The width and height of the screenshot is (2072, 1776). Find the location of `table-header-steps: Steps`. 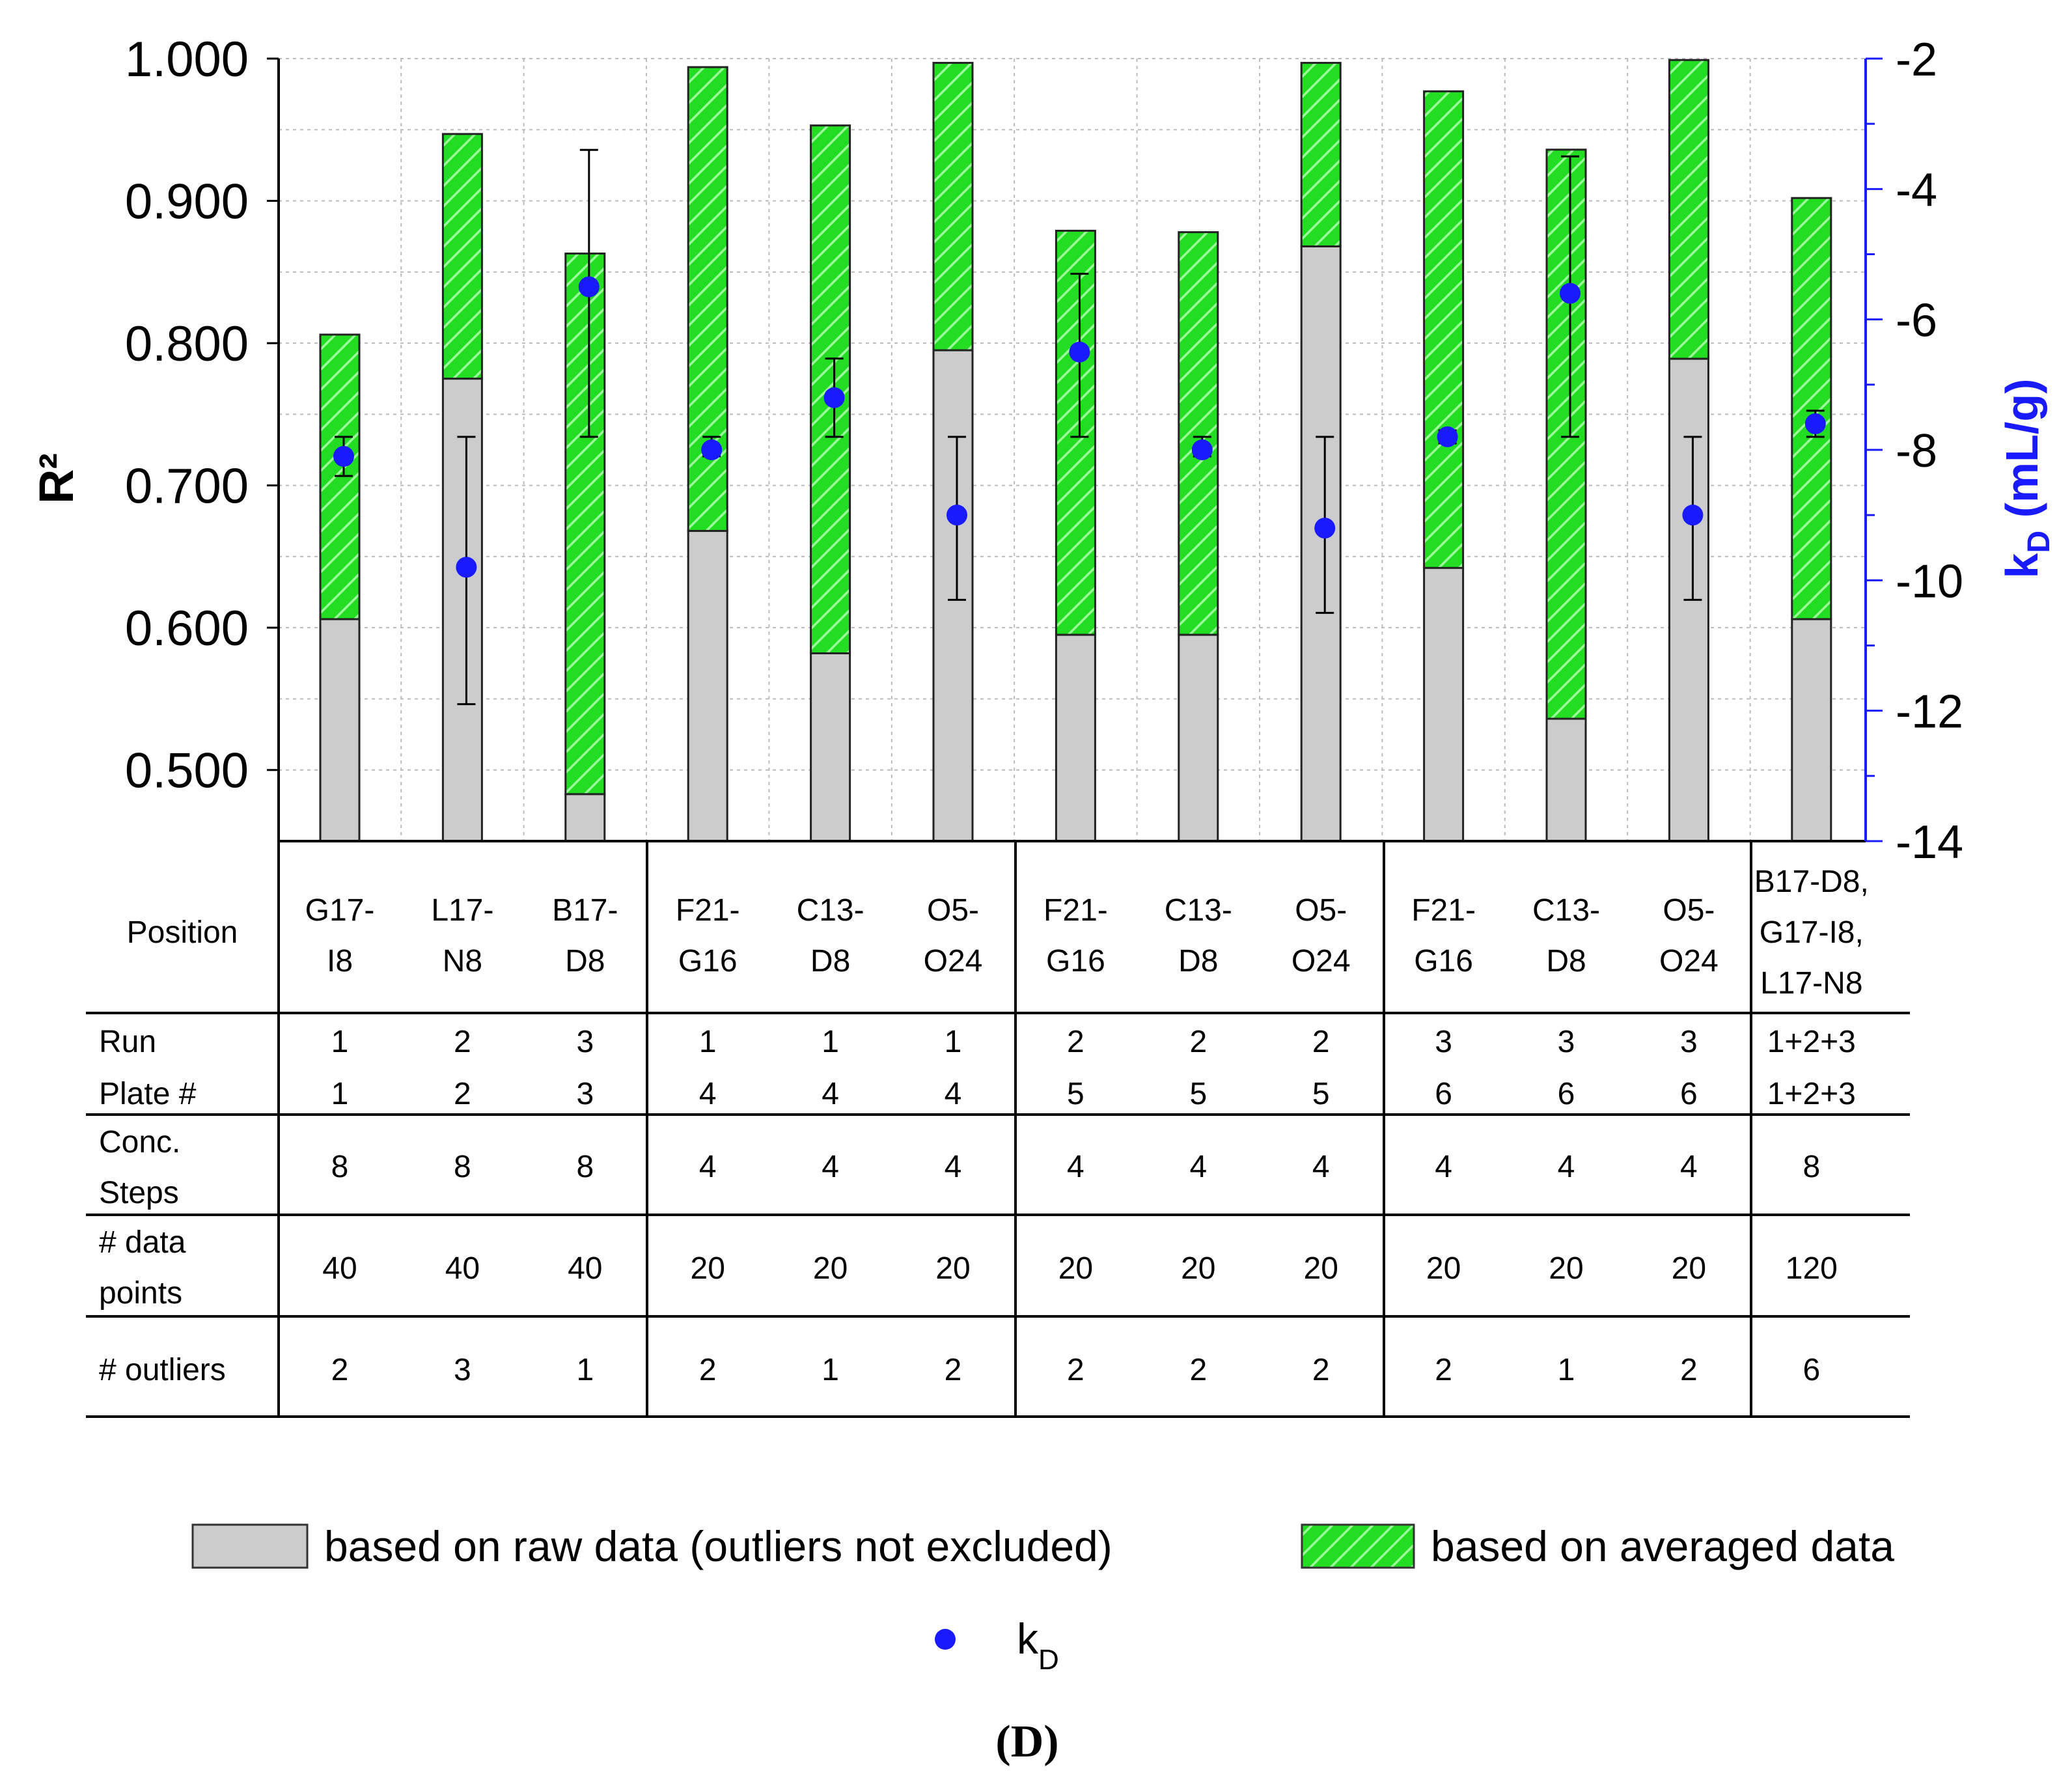

table-header-steps: Steps is located at coordinates (139, 1193).